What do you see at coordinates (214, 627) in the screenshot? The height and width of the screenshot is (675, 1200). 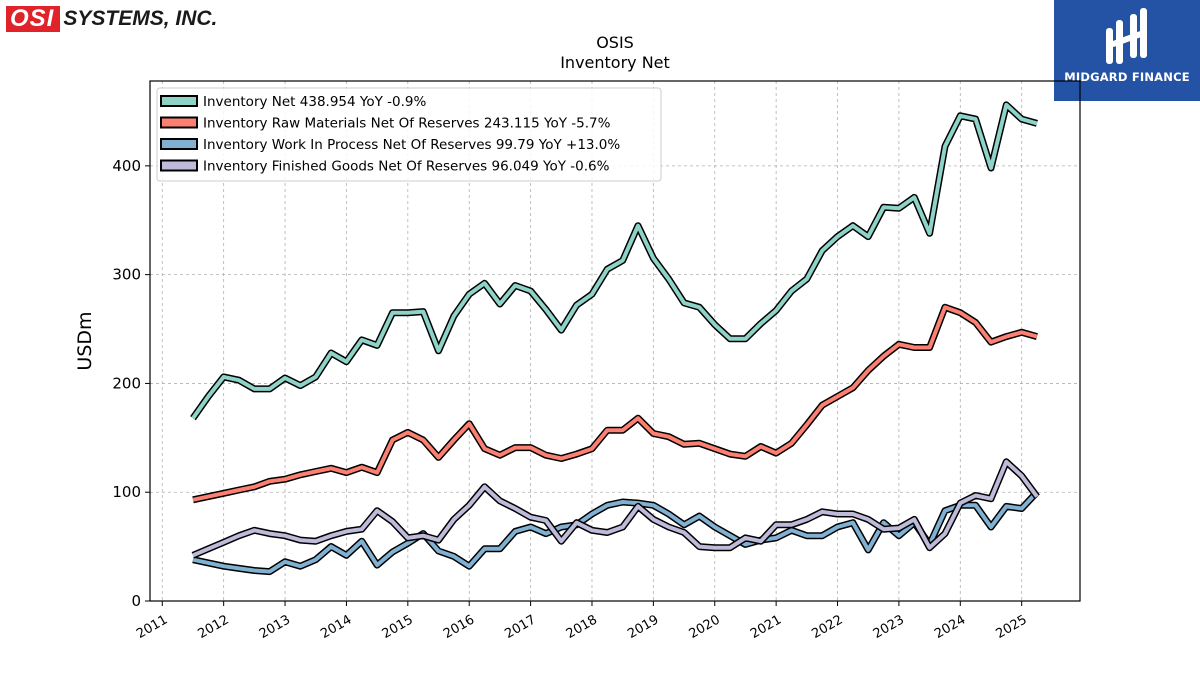 I see `x-tick-label: 2012` at bounding box center [214, 627].